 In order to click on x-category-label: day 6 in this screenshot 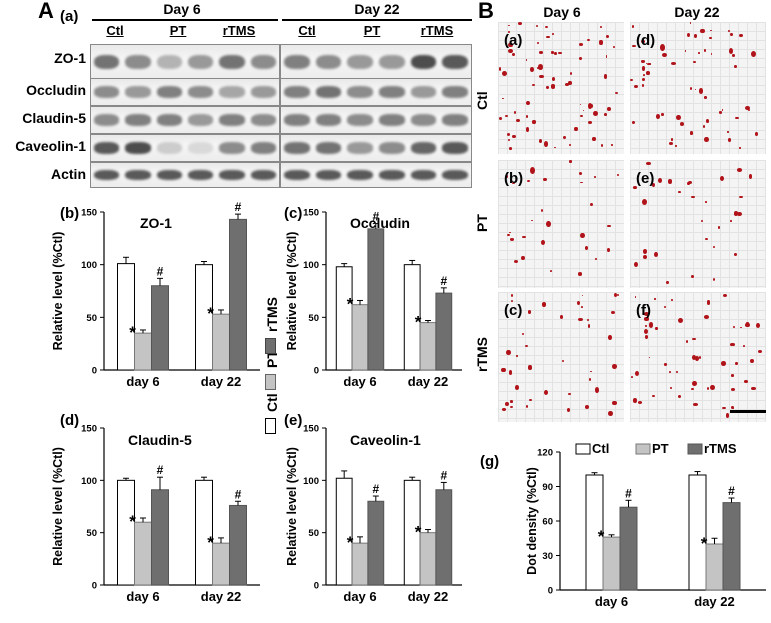, I will do `click(142, 596)`.